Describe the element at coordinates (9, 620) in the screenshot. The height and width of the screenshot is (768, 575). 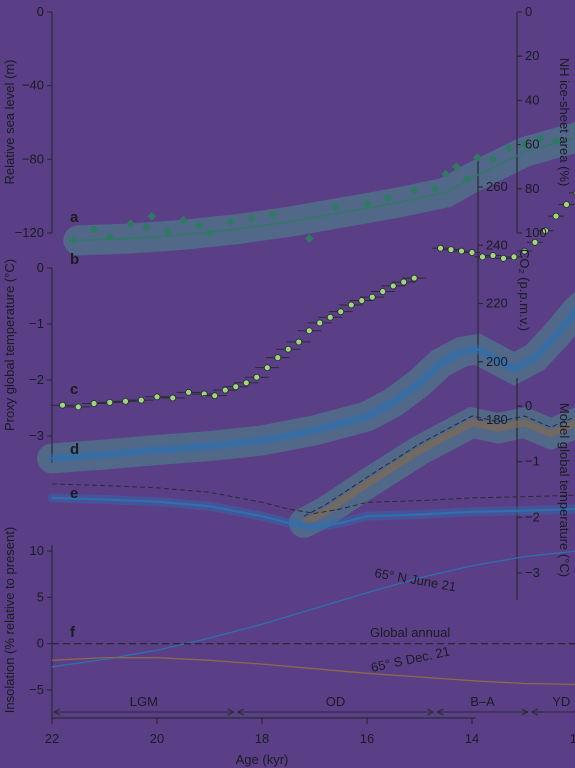
I see `insolation-axis-title: Insolation (% relative to present)` at that location.